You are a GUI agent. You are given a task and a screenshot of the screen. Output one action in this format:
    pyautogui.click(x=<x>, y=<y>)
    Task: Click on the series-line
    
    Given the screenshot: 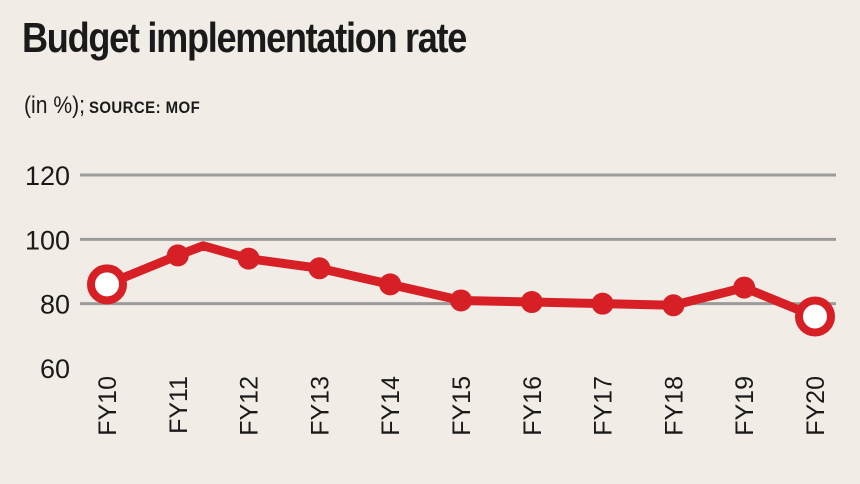 What is the action you would take?
    pyautogui.click(x=461, y=281)
    